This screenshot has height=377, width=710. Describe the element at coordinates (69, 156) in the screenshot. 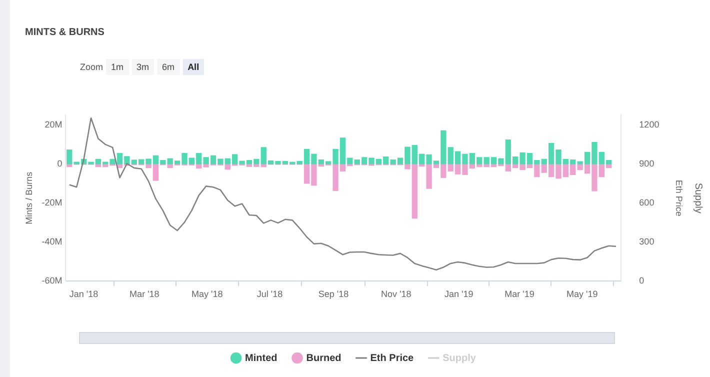

I see `bar` at that location.